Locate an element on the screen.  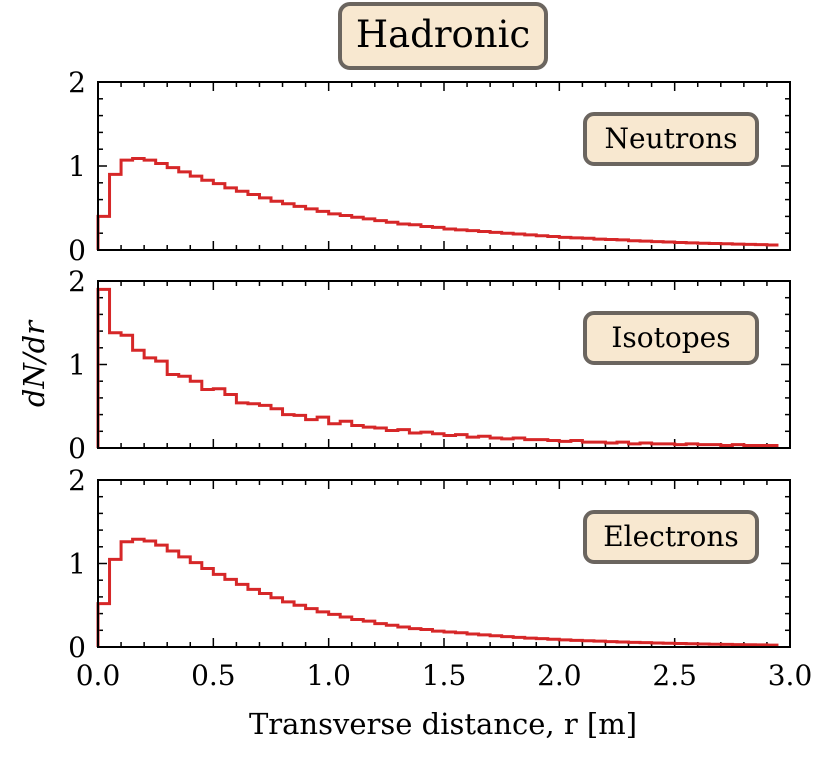
title-box-bg is located at coordinates (443, 36).